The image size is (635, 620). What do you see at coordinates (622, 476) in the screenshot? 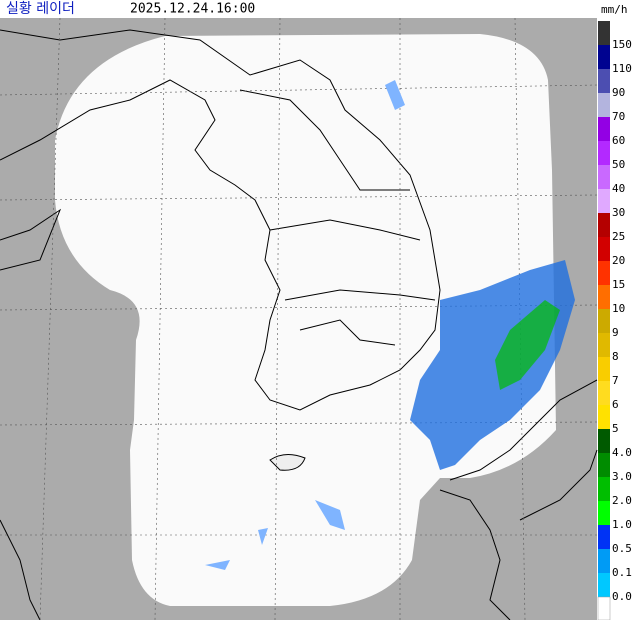
I see `legend-label: 3.0` at bounding box center [622, 476].